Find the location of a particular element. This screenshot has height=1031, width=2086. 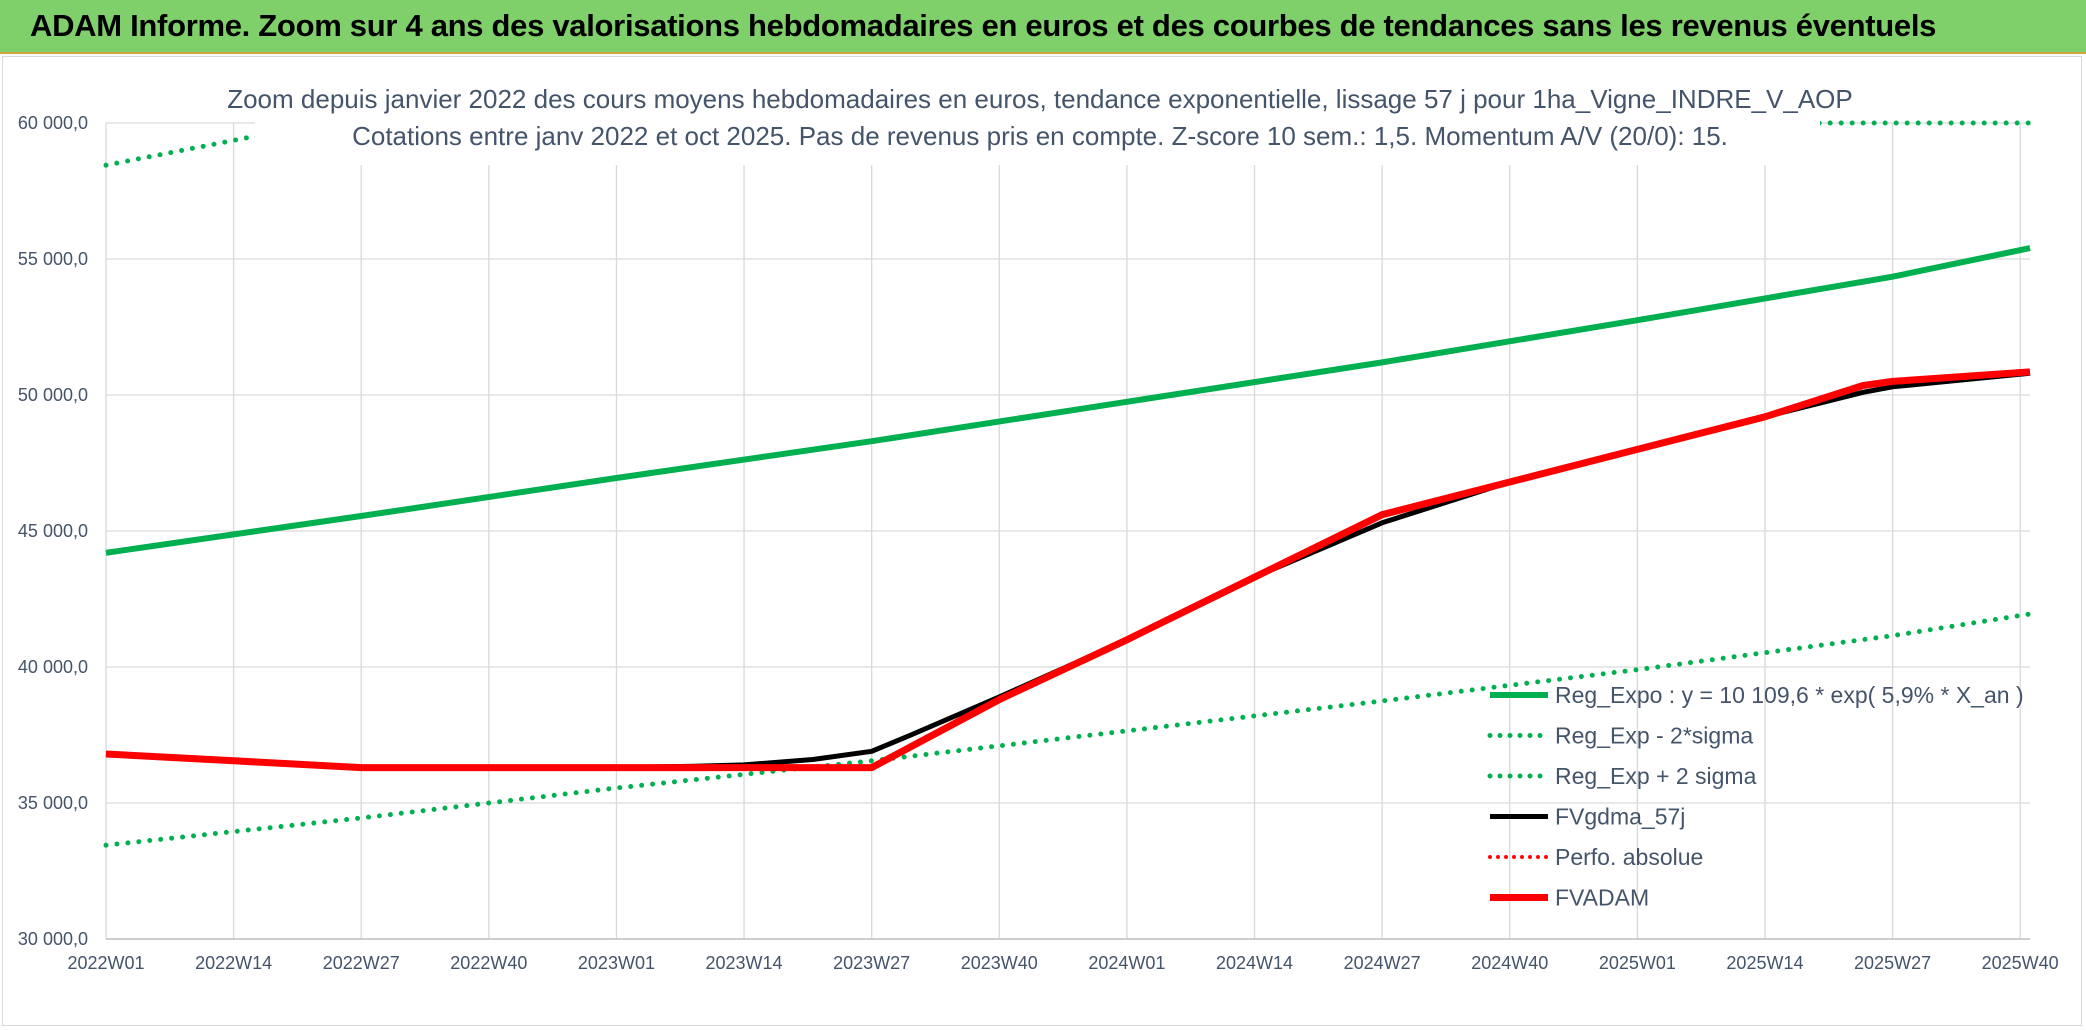

legend-label: Perfo. absolue is located at coordinates (1629, 857).